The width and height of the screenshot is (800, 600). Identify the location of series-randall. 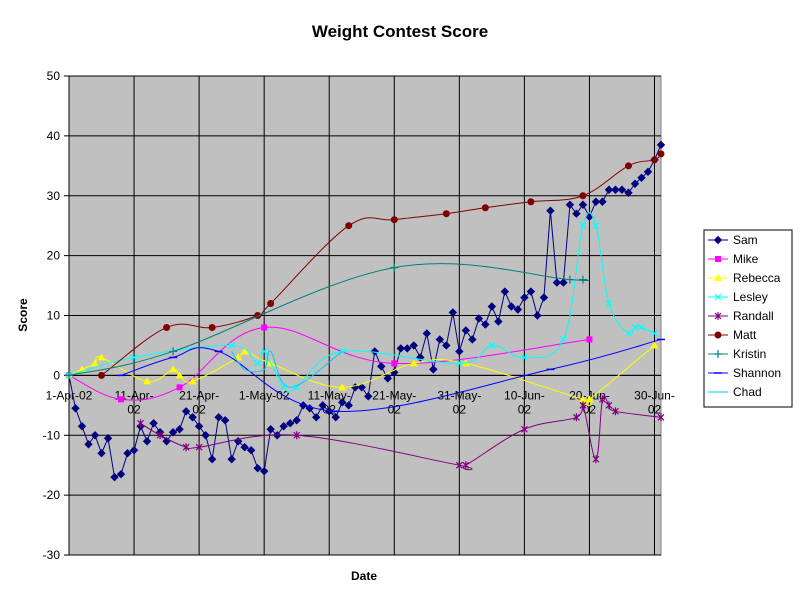
(401, 433).